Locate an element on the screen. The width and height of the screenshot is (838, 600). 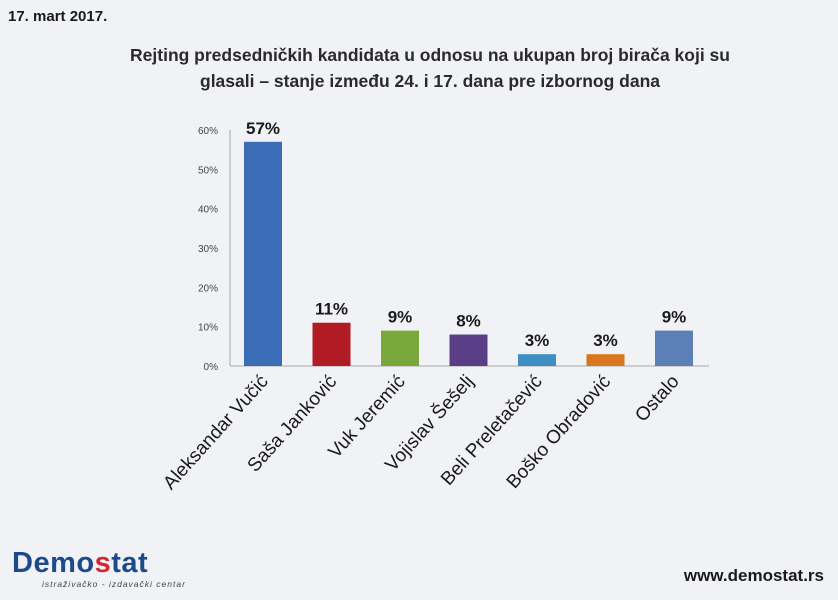
y-tick-label: 0% is located at coordinates (211, 367).